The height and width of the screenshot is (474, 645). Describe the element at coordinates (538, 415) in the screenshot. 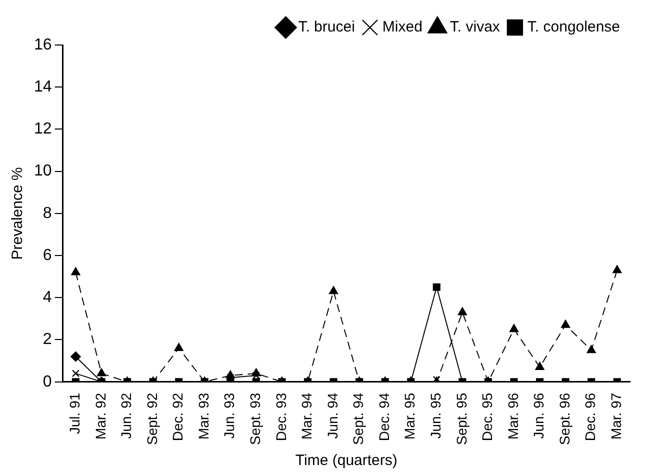

I see `x-tick-label: Jun. 96` at that location.